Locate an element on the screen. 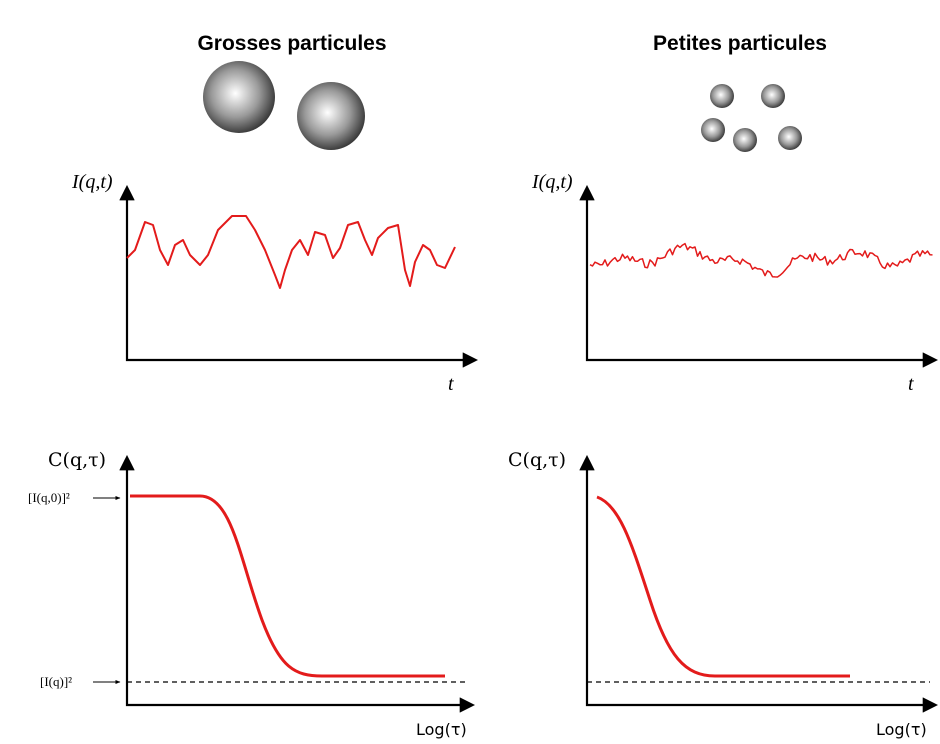  panel-title: Petites particules is located at coordinates (740, 43).